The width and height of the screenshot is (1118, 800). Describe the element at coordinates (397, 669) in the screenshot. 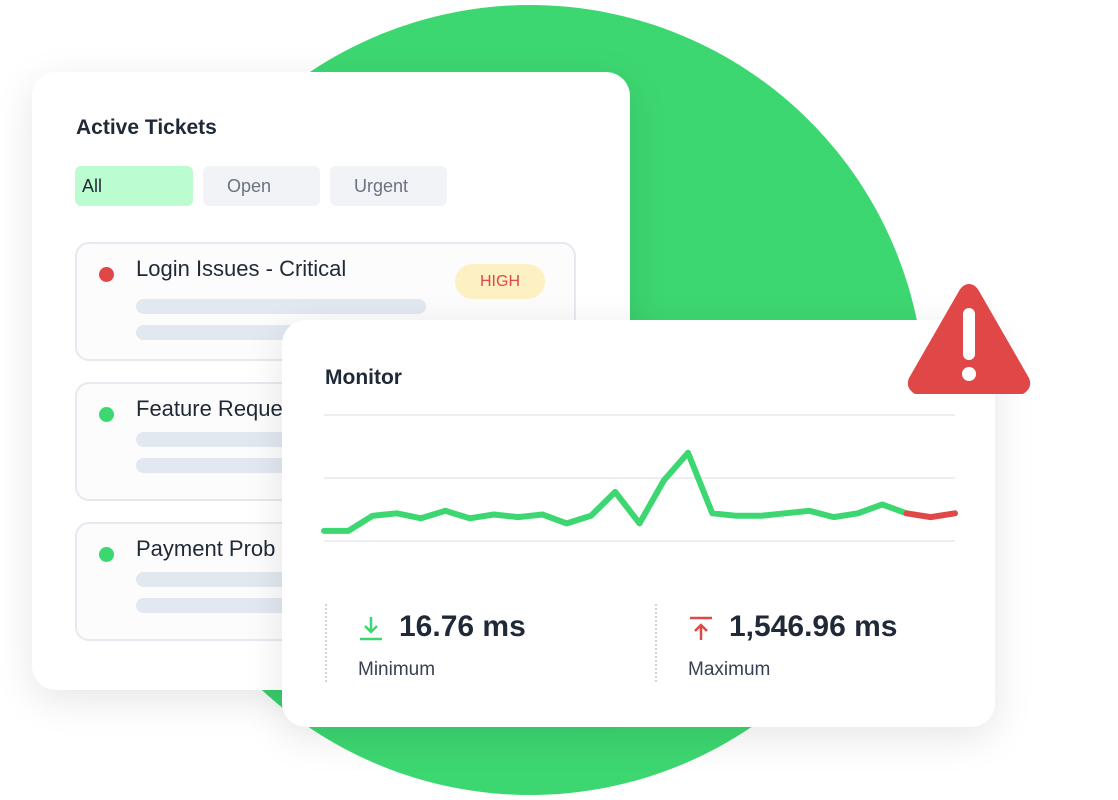

I see `minimum-label: Minimum` at that location.